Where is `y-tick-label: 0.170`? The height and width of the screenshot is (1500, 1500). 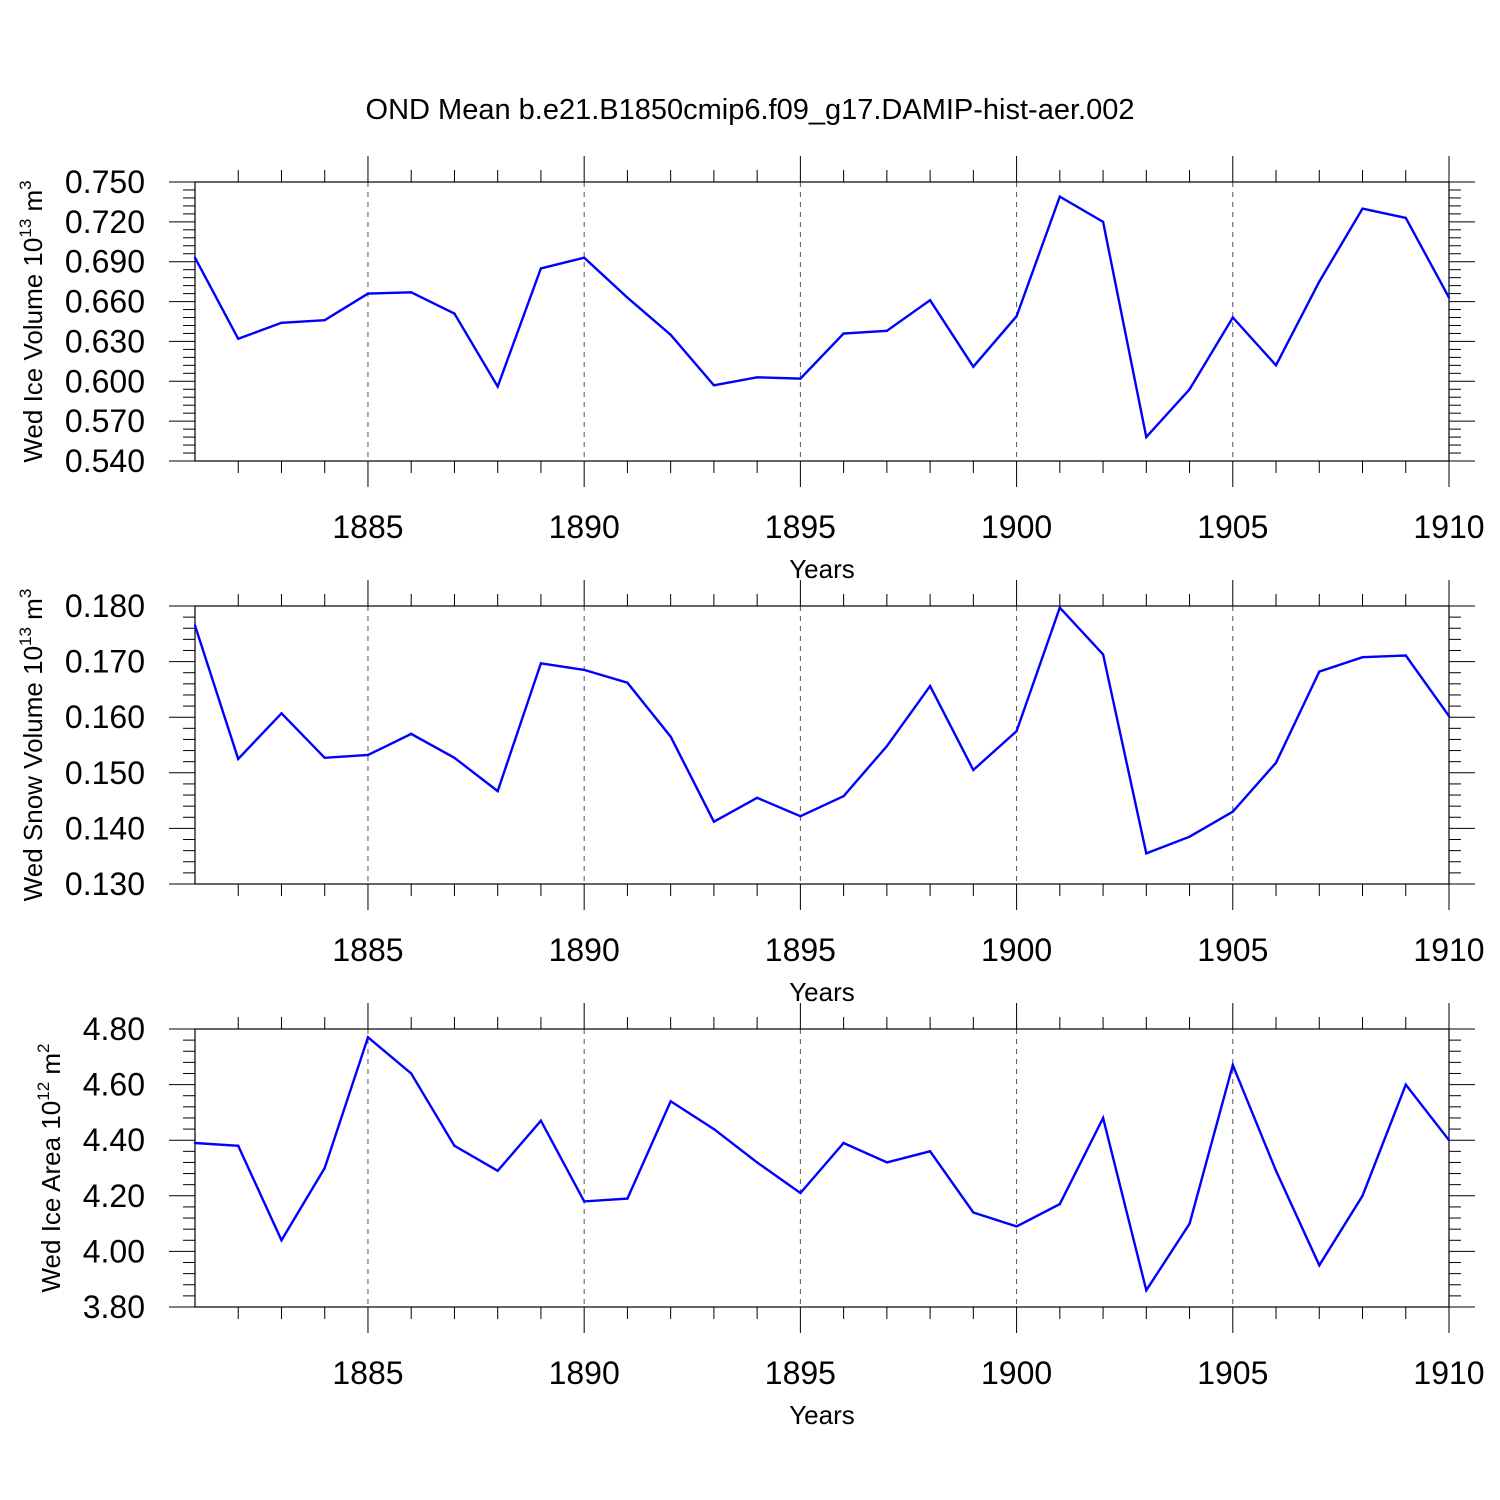
y-tick-label: 0.170 is located at coordinates (105, 662).